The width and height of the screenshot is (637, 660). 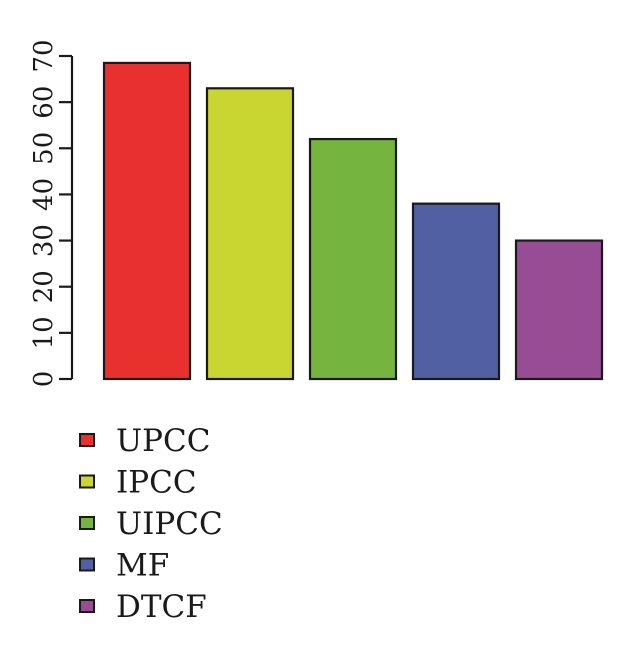 What do you see at coordinates (44, 240) in the screenshot?
I see `y-tick-label: 30` at bounding box center [44, 240].